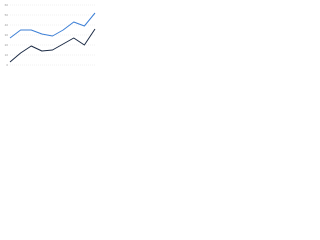 The image size is (320, 240). What do you see at coordinates (7, 15) in the screenshot?
I see `y-tick-label: 50` at bounding box center [7, 15].